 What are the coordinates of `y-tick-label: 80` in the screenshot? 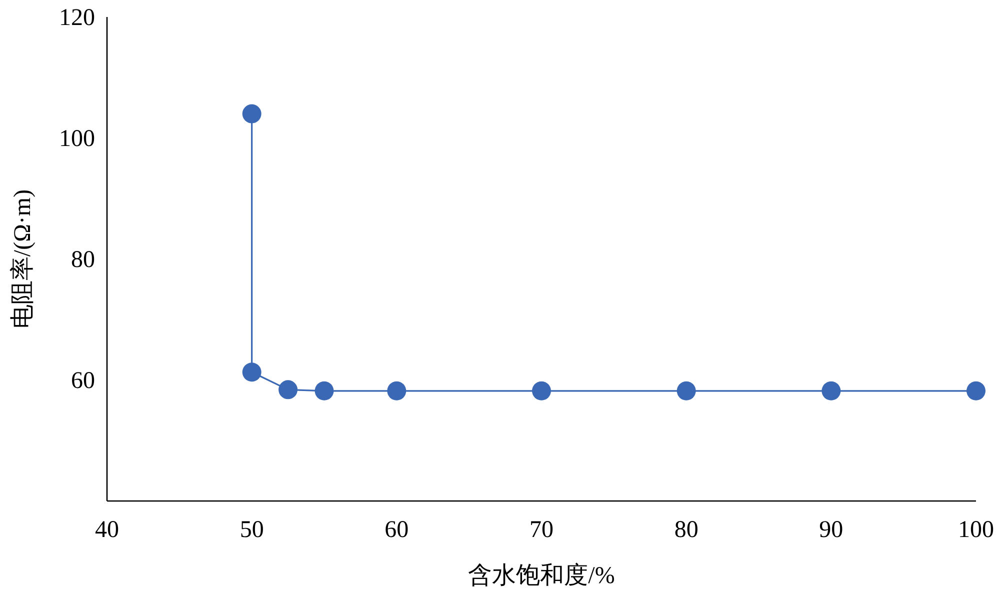 It's located at (83, 260).